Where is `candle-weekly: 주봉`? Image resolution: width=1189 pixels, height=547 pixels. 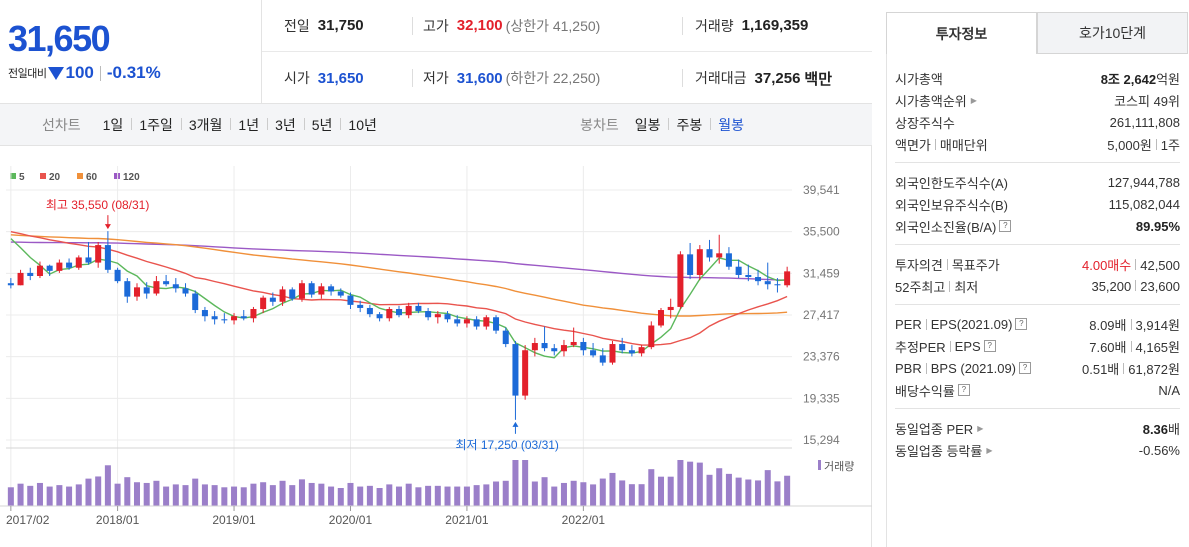 candle-weekly: 주봉 is located at coordinates (689, 125).